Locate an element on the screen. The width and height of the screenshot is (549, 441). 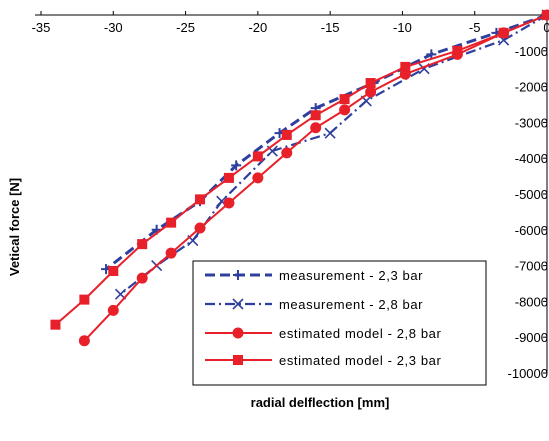
x-tick-label: 0 is located at coordinates (546, 27).